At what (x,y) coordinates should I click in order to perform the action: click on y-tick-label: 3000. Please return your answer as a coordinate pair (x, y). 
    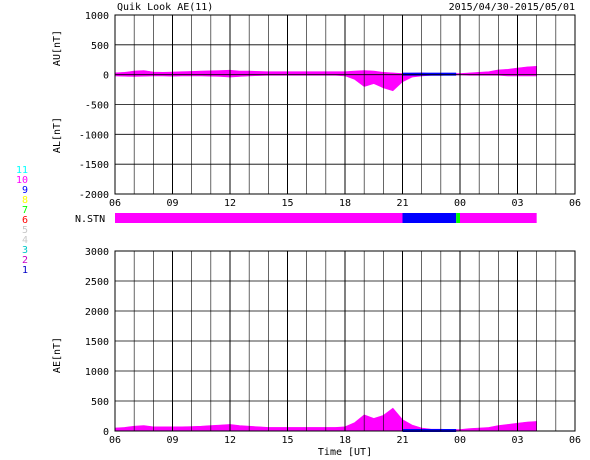
    Looking at the image, I should click on (97, 252).